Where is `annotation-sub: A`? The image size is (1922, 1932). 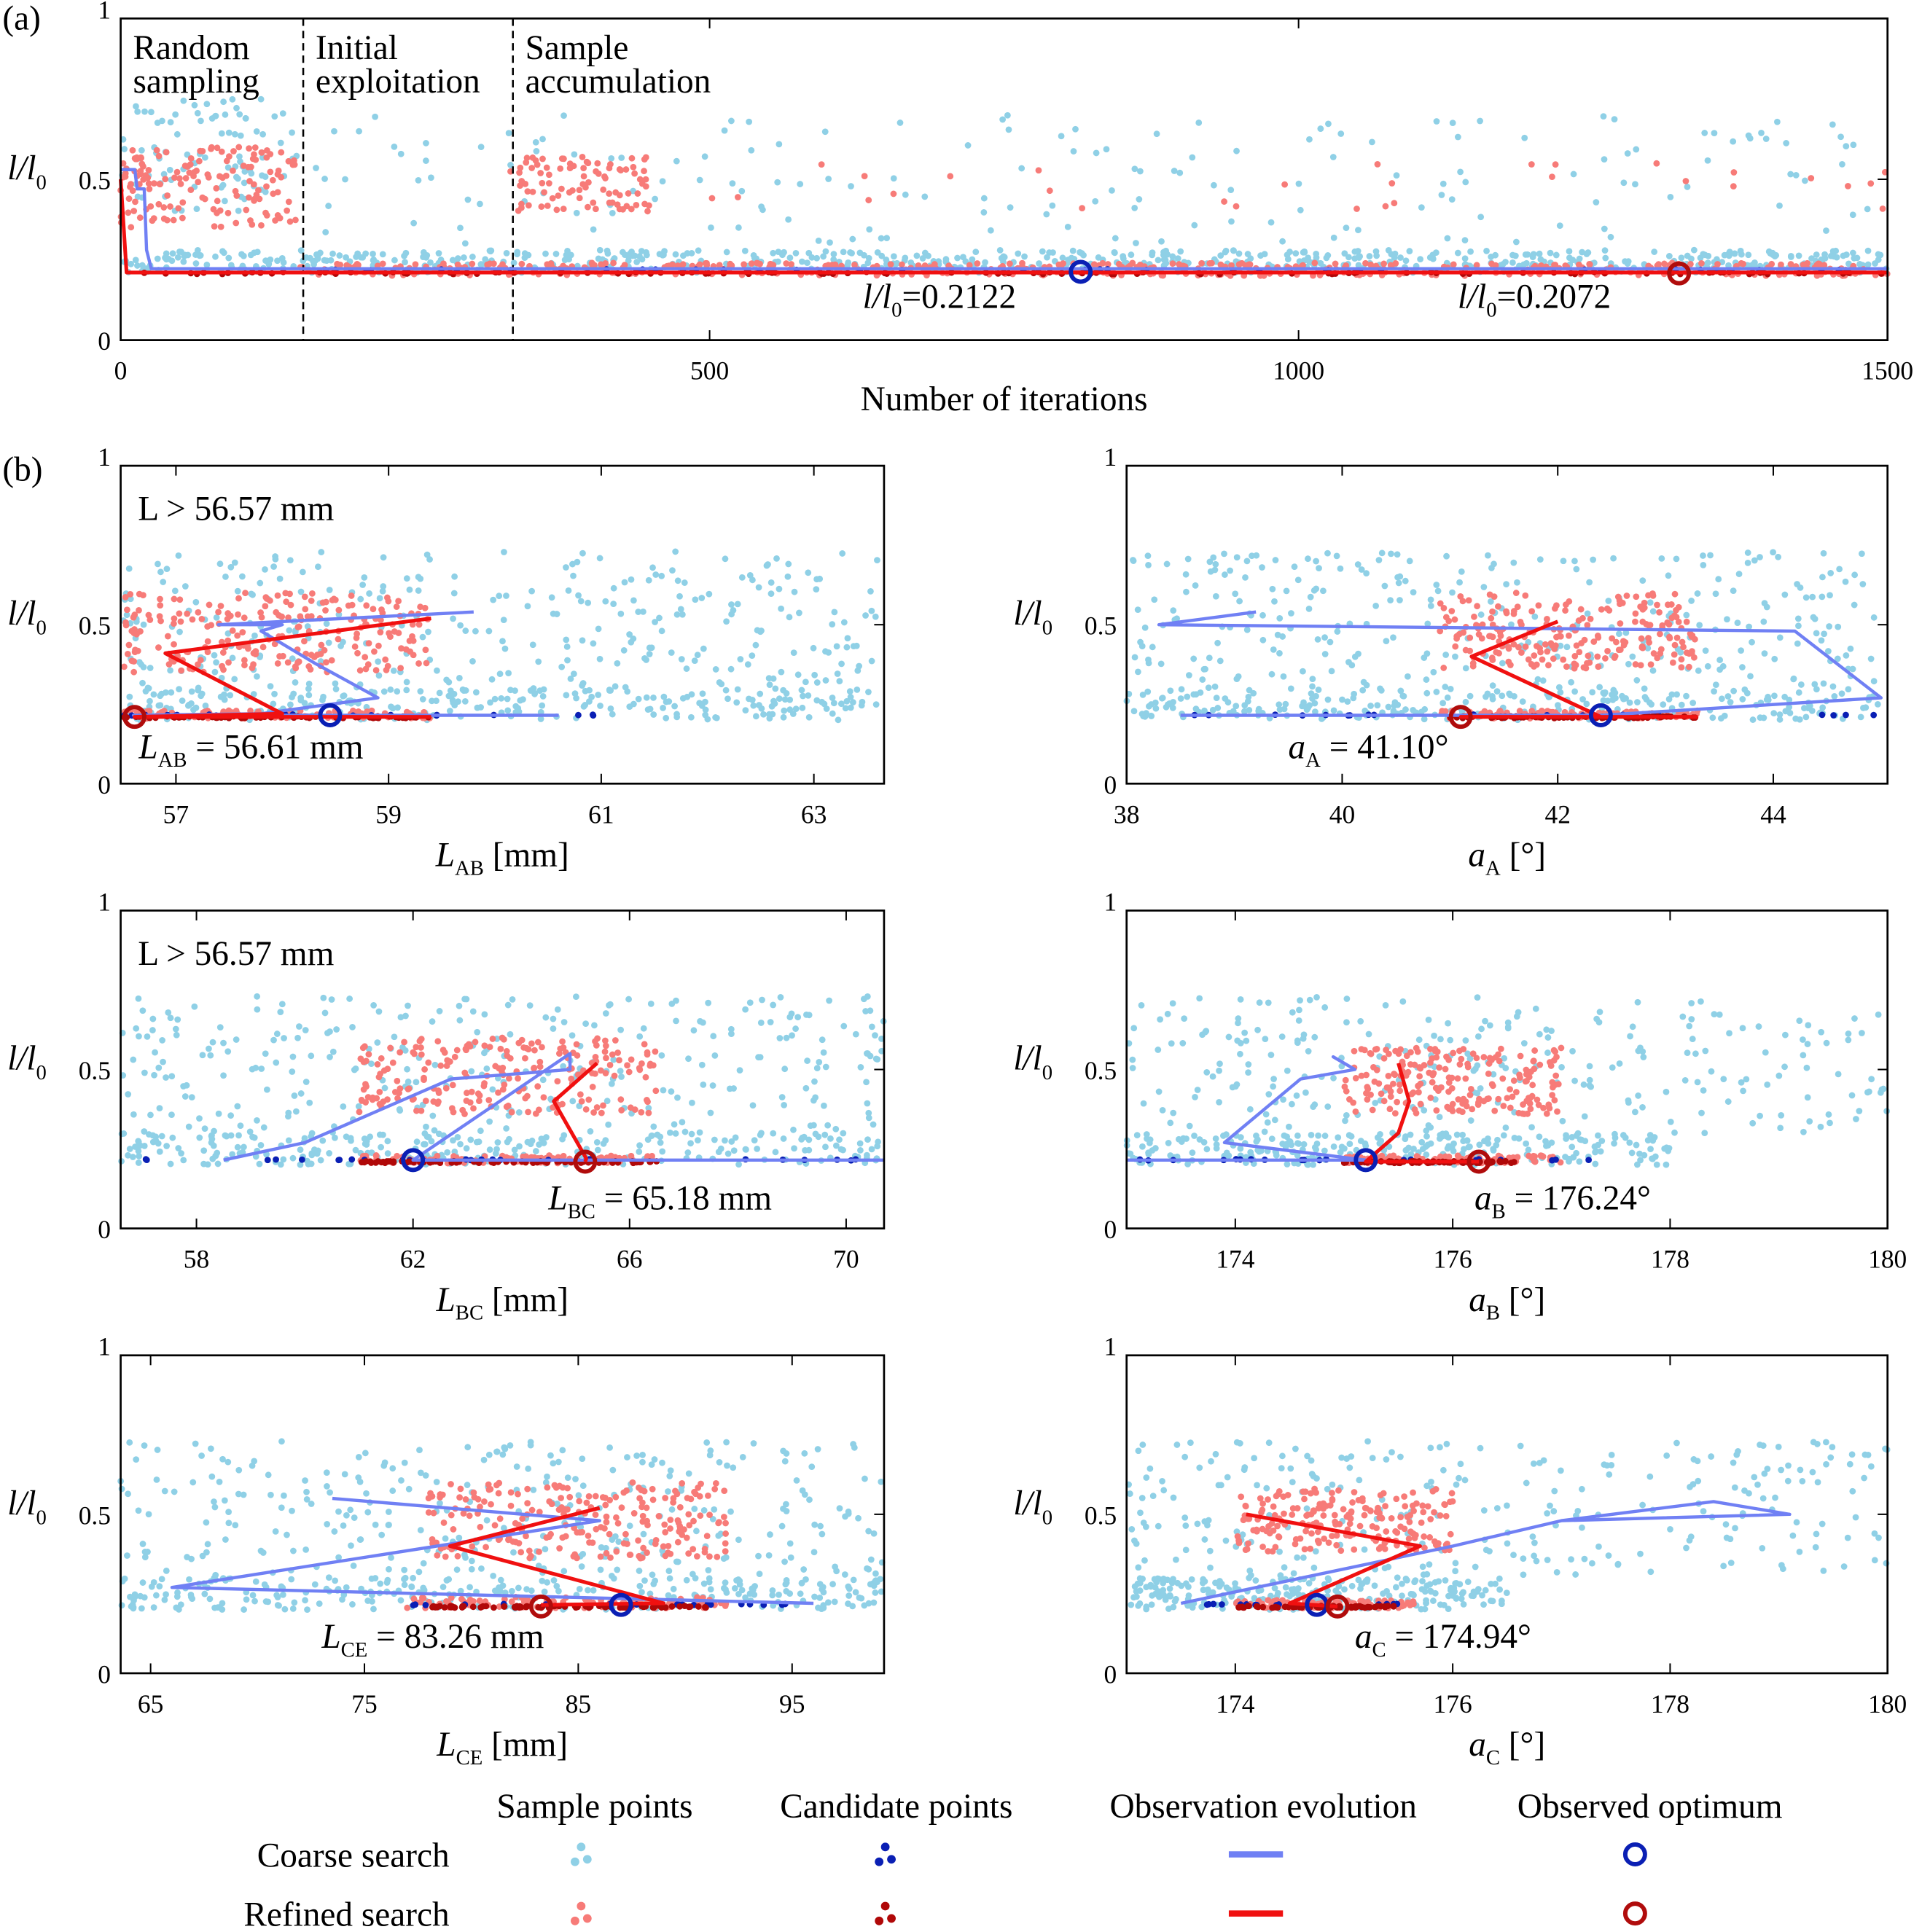 annotation-sub: A is located at coordinates (1313, 760).